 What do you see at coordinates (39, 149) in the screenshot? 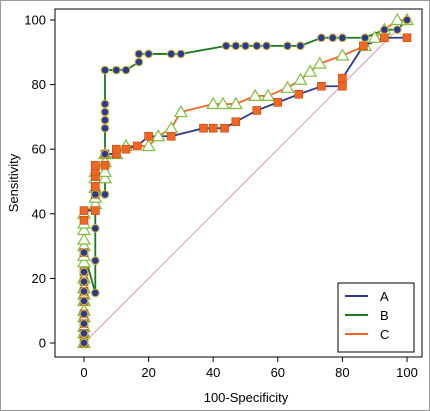
I see `y-tick-label: 60` at bounding box center [39, 149].